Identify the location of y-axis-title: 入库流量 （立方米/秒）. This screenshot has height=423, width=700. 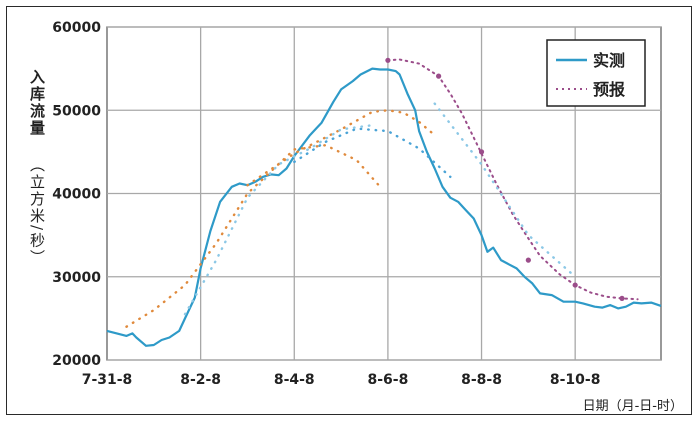
(37, 167).